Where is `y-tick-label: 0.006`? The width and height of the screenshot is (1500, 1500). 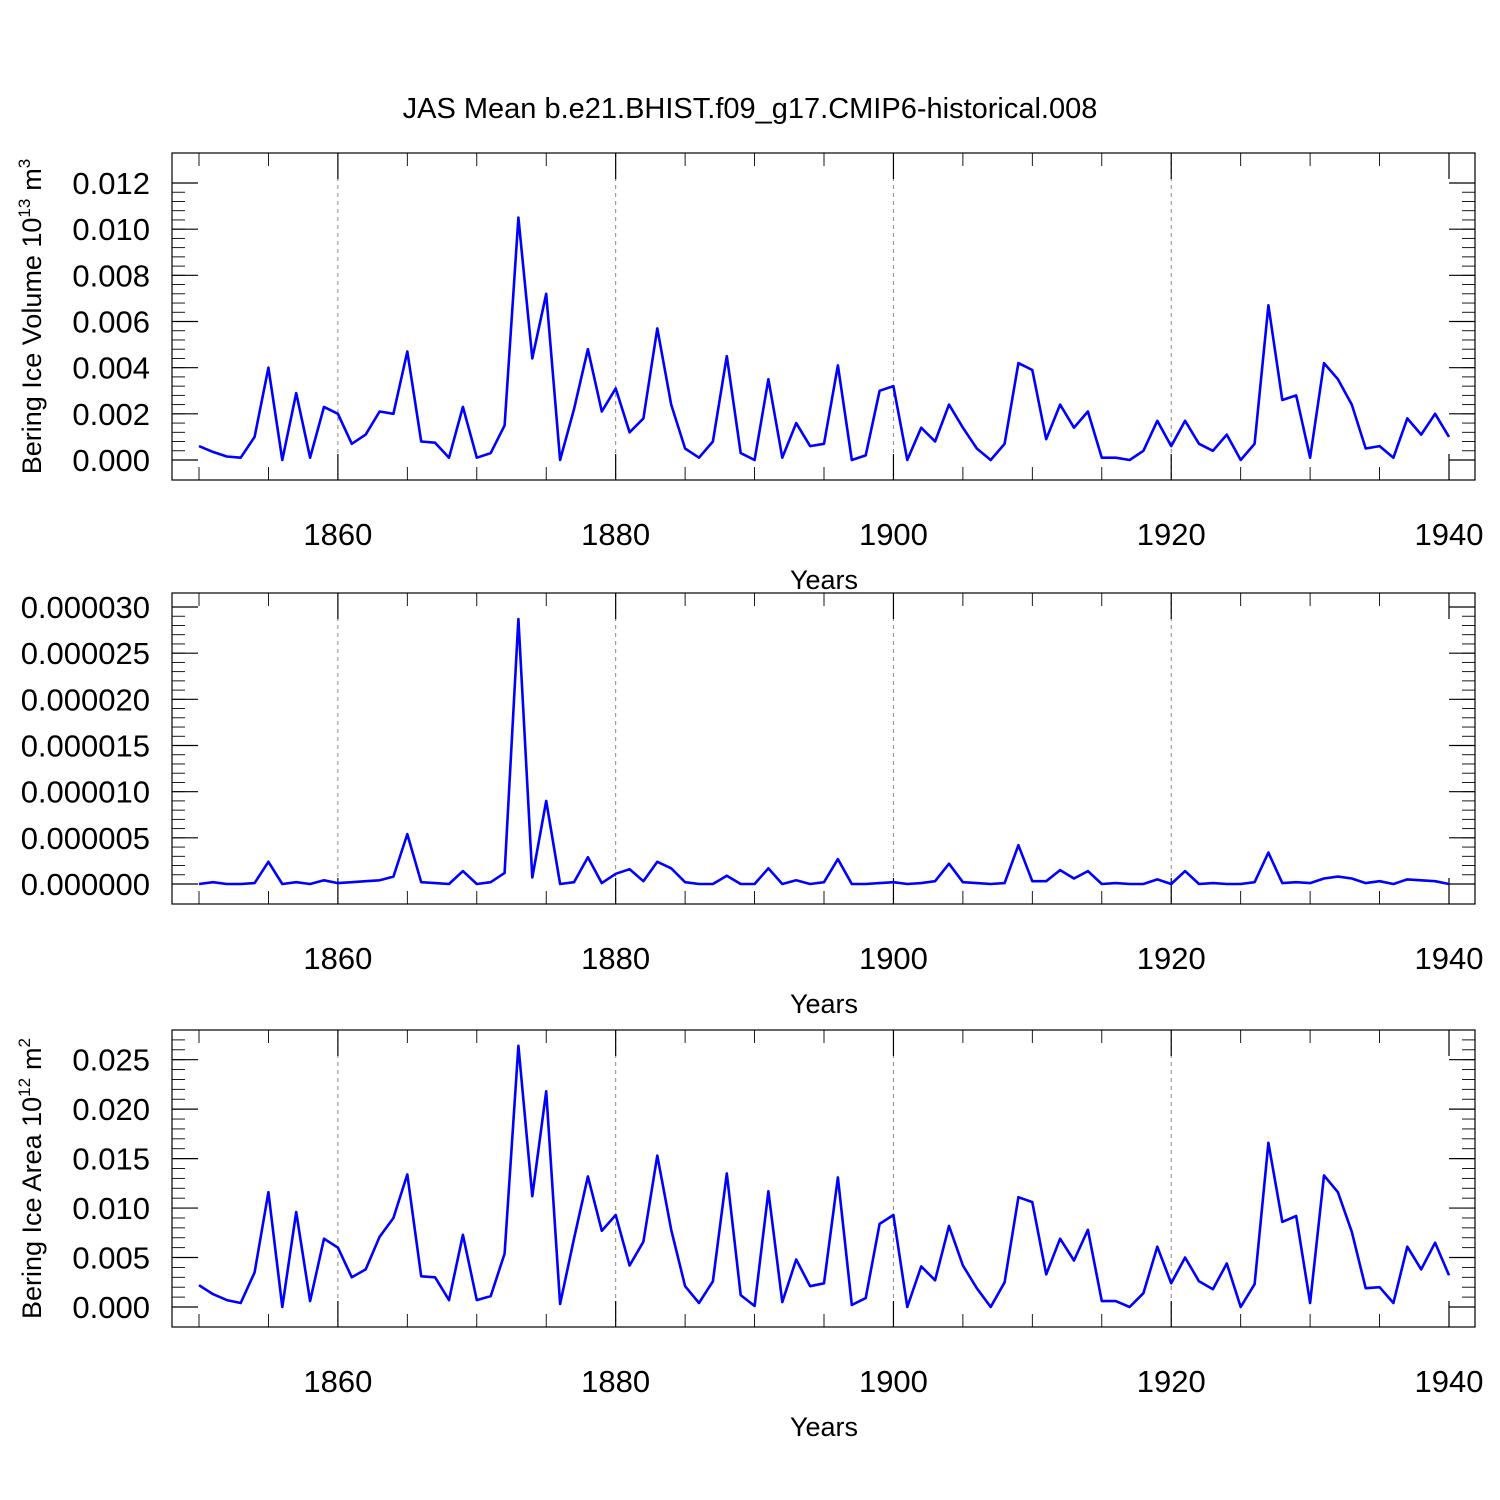 y-tick-label: 0.006 is located at coordinates (111, 322).